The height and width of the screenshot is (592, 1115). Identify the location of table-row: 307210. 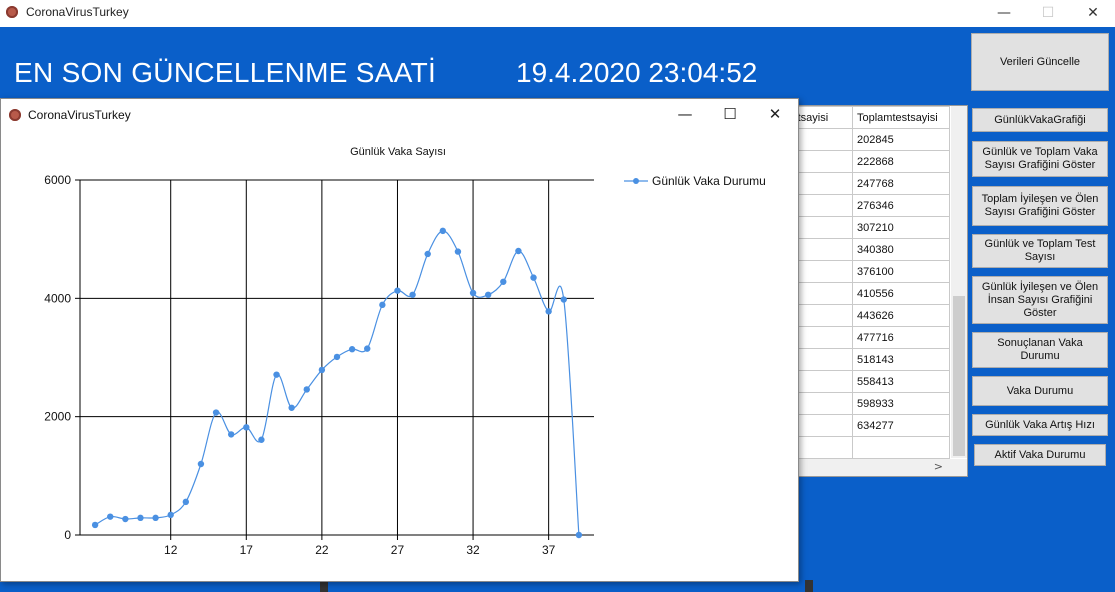
(865, 227).